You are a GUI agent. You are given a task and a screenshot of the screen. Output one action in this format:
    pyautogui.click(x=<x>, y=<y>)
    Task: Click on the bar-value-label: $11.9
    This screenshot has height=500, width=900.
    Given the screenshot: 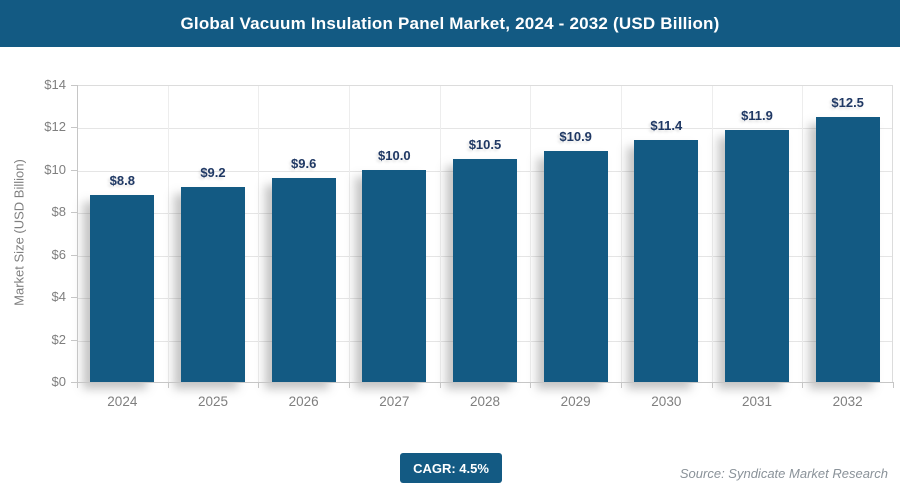 What is the action you would take?
    pyautogui.click(x=757, y=115)
    